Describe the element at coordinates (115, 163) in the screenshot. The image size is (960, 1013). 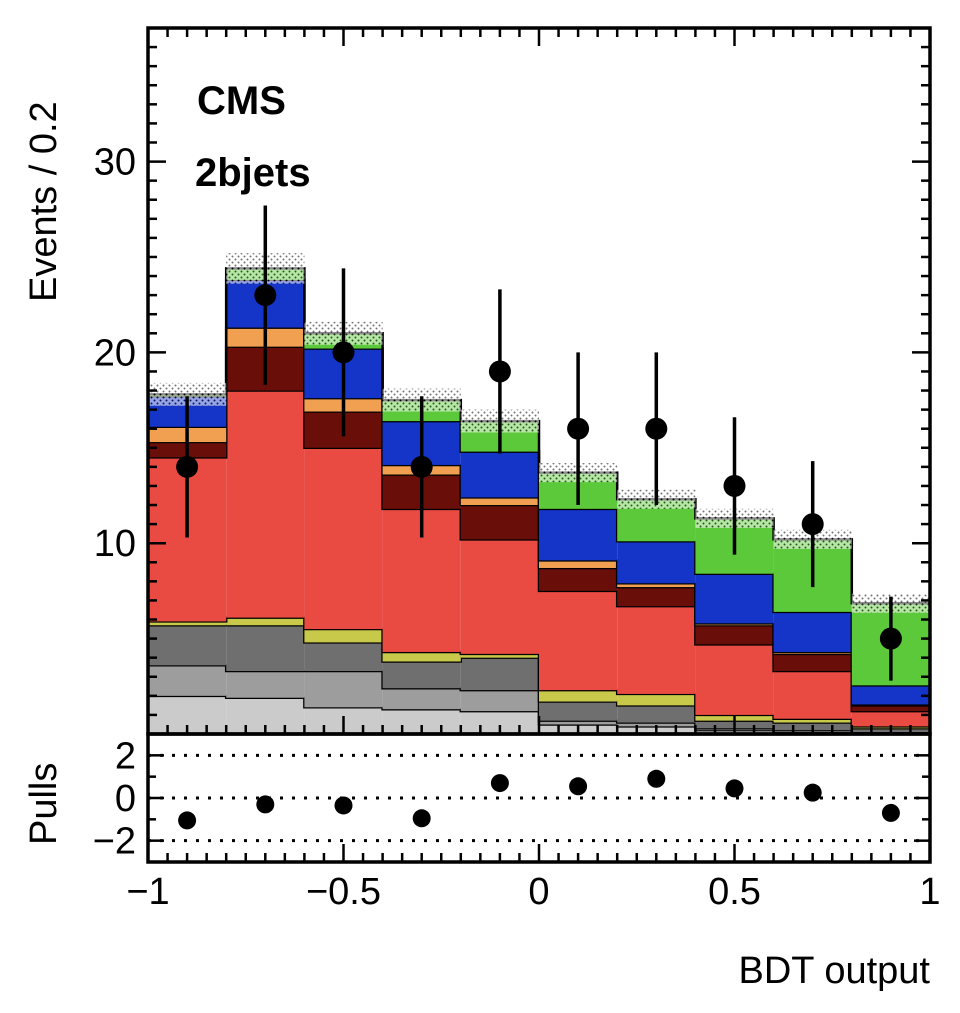
I see `main-y-tick-label-2: 30` at that location.